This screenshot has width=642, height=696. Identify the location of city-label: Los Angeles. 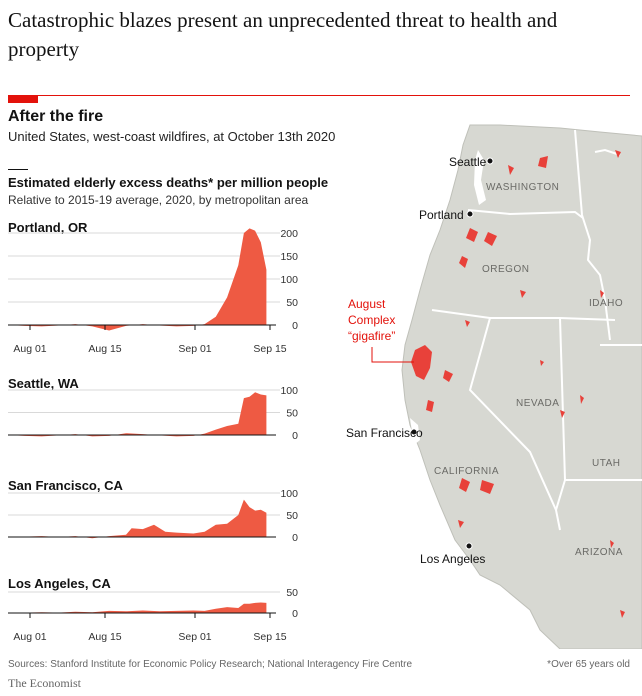
(452, 559).